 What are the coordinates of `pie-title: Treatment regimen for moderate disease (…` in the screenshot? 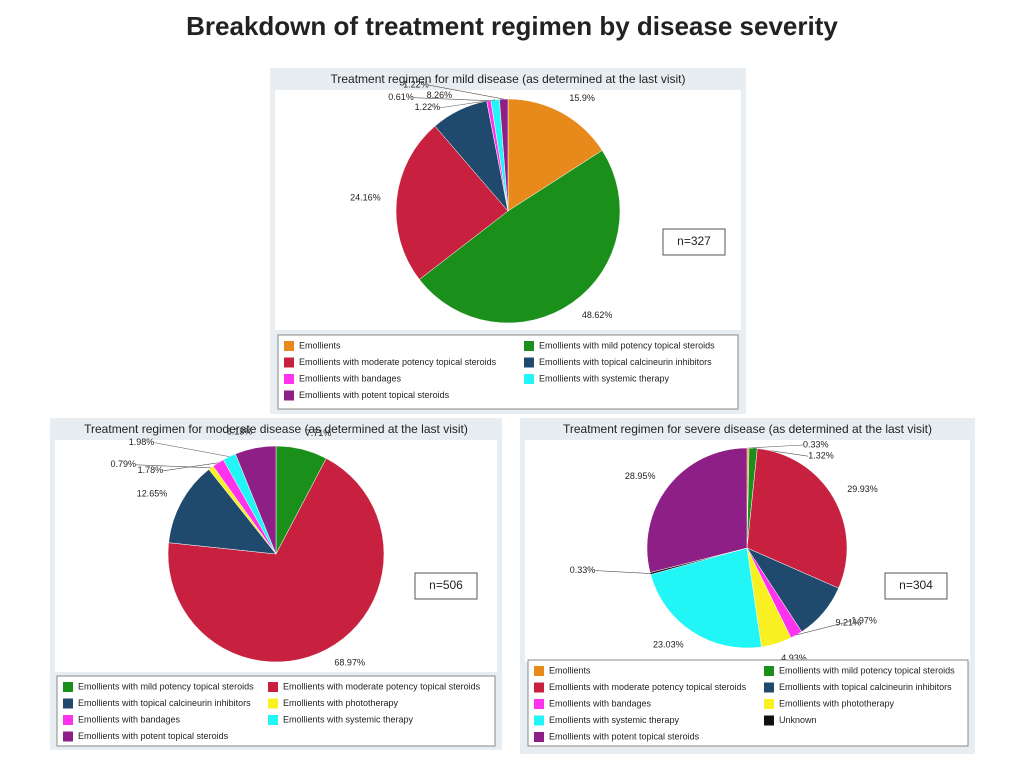 It's located at (276, 429).